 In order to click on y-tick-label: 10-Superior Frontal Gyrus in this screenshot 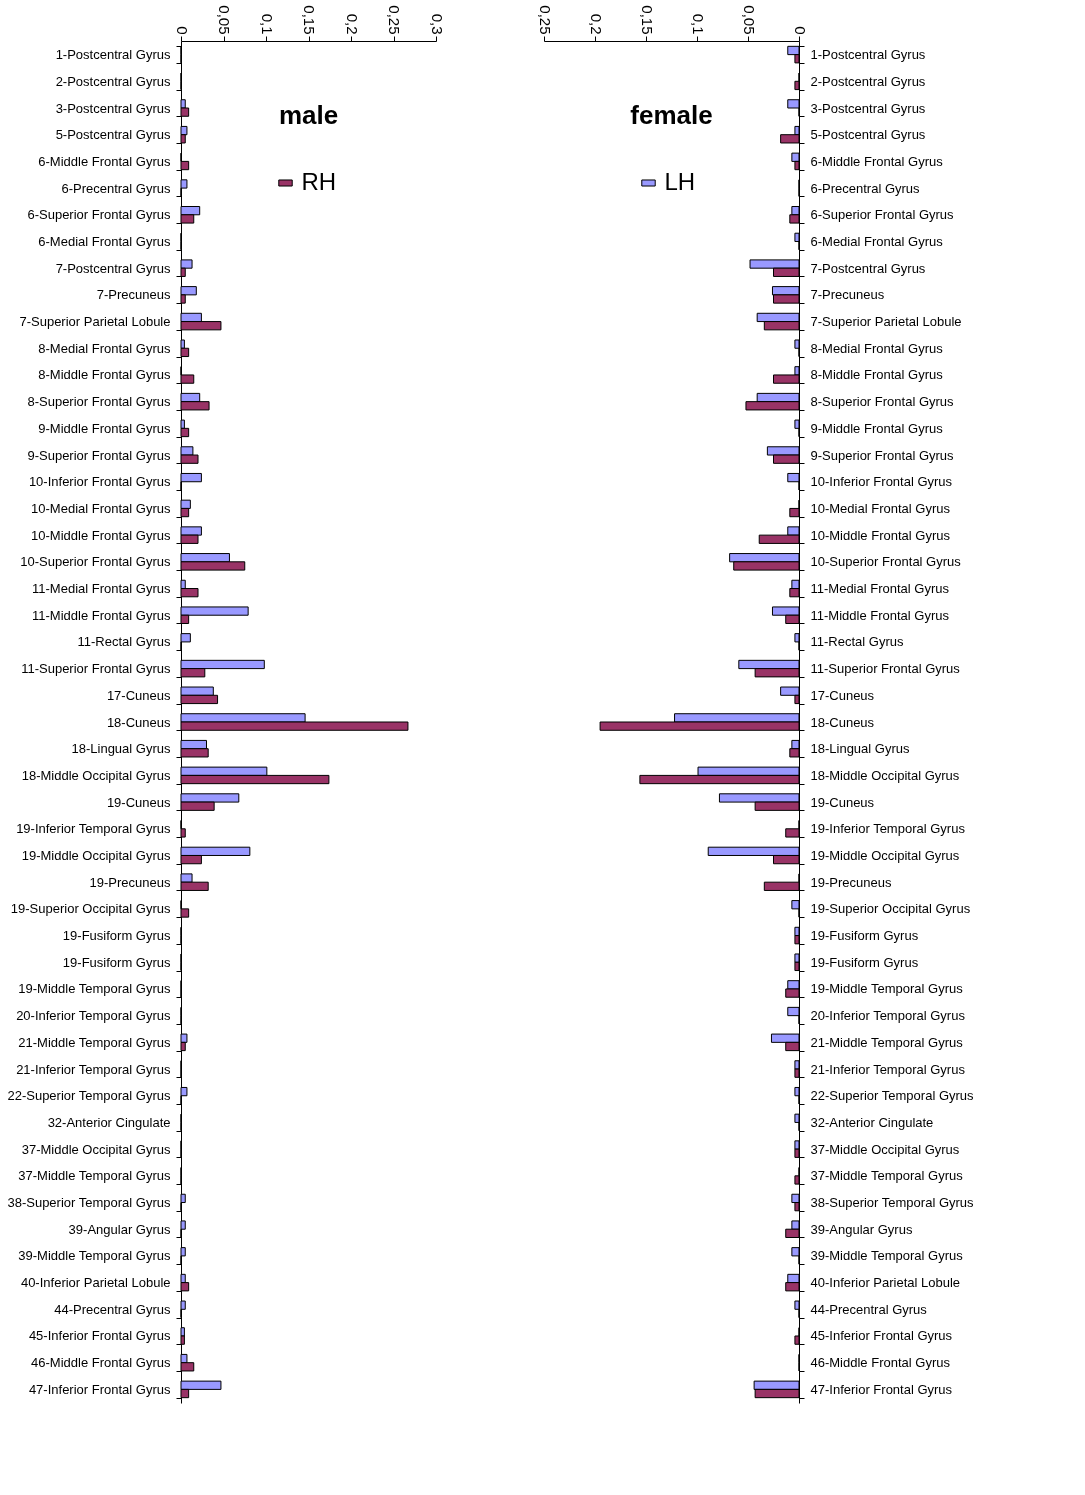, I will do `click(95, 562)`.